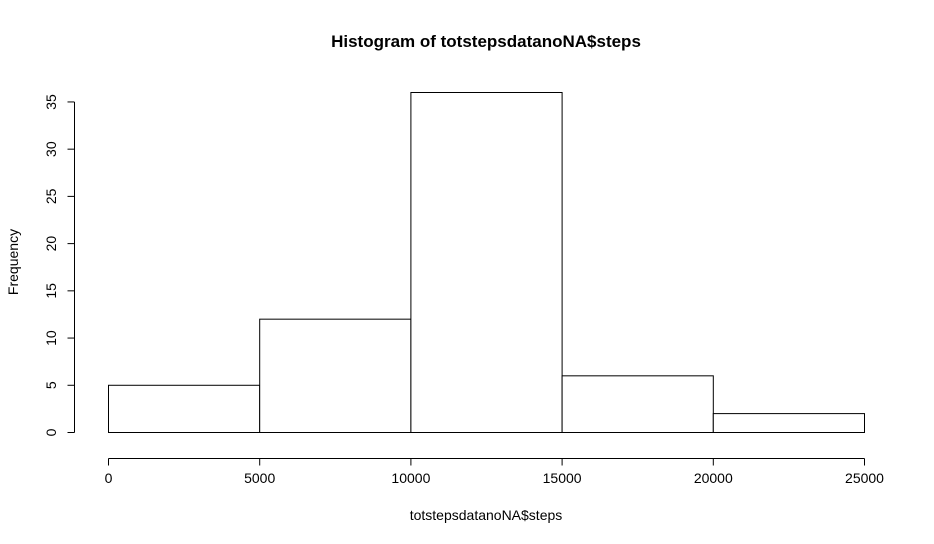 The width and height of the screenshot is (934, 544). I want to click on chart-title: Histogram of totstepsdatanoNA$steps, so click(486, 41).